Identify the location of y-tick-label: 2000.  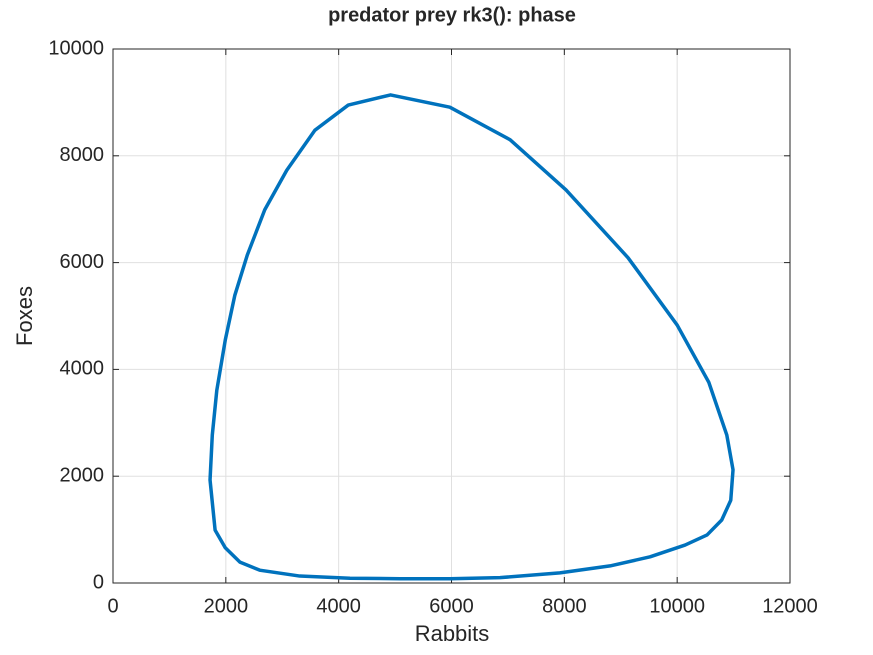
(82, 475).